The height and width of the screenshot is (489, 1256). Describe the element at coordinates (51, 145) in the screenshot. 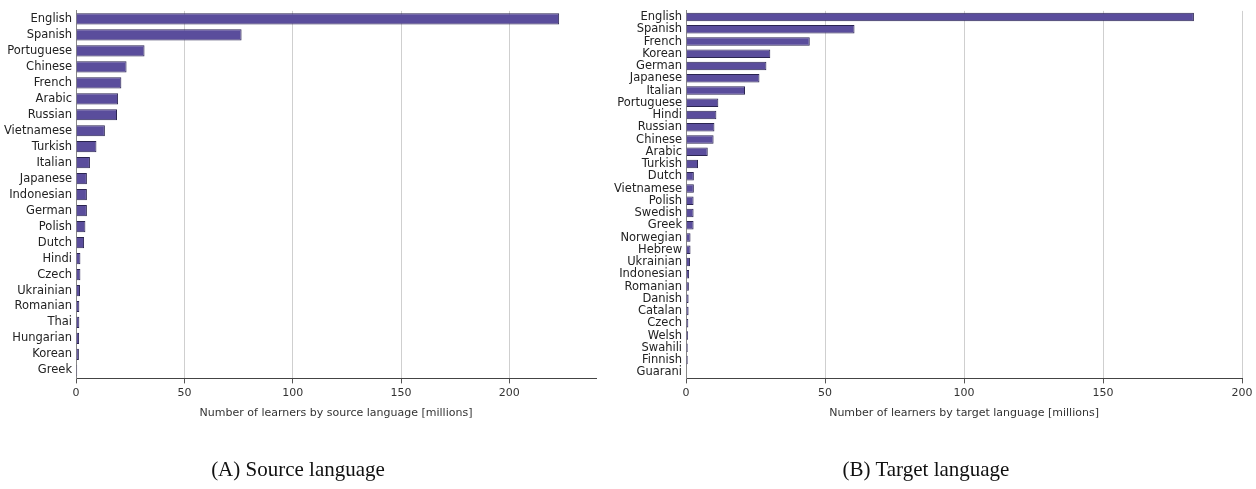

I see `y-tick-label: Turkish` at that location.